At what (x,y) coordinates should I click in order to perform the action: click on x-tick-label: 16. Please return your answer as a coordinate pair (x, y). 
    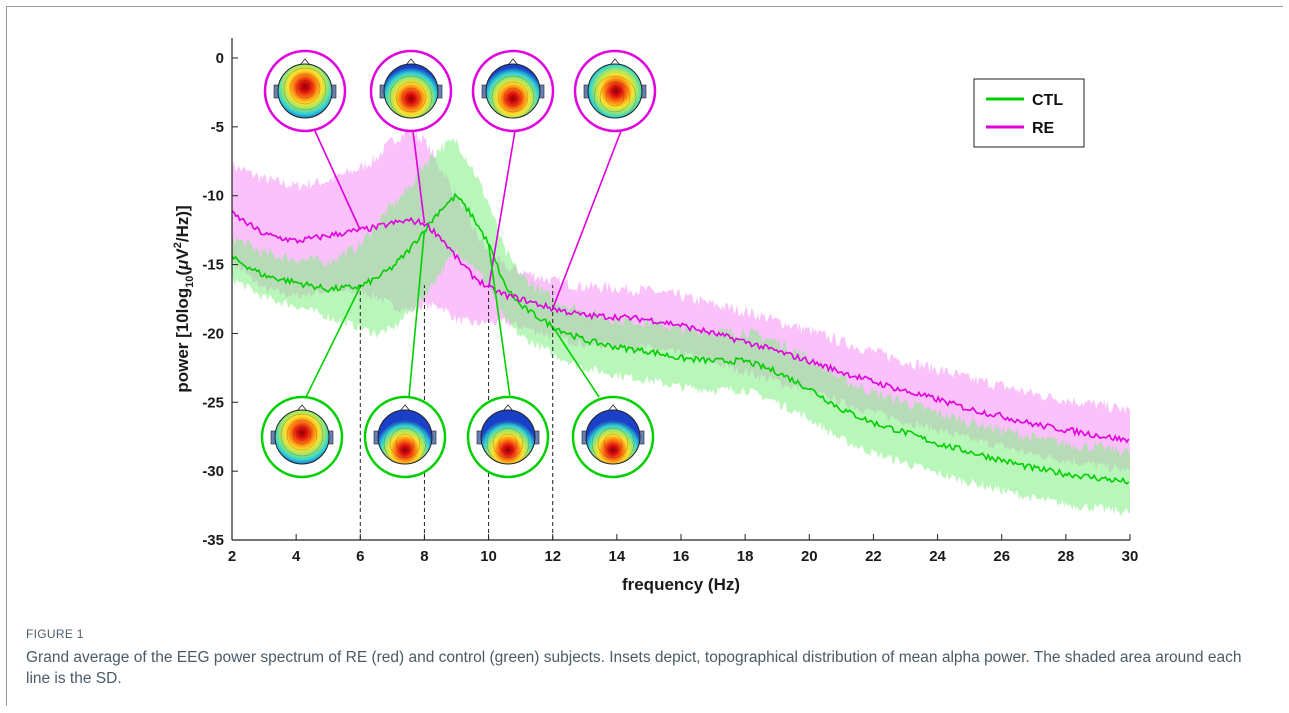
    Looking at the image, I should click on (681, 556).